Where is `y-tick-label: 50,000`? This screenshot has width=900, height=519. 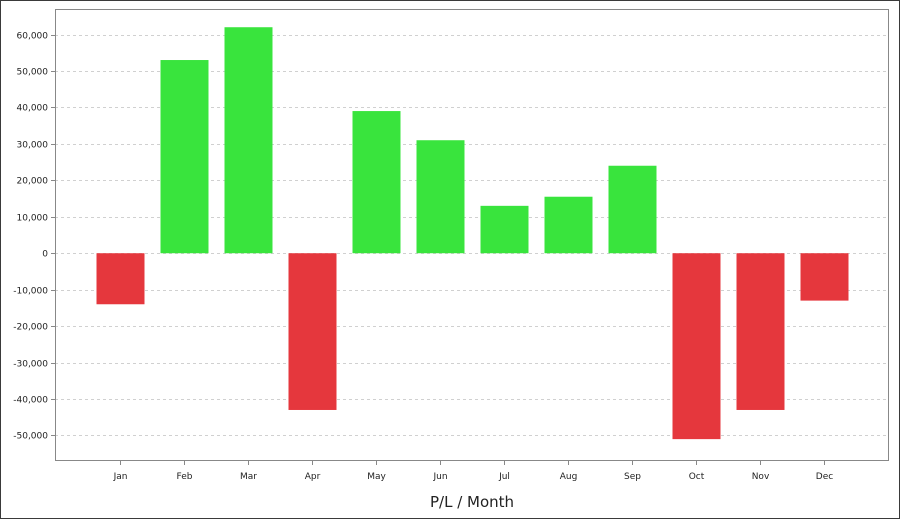 y-tick-label: 50,000 is located at coordinates (33, 73).